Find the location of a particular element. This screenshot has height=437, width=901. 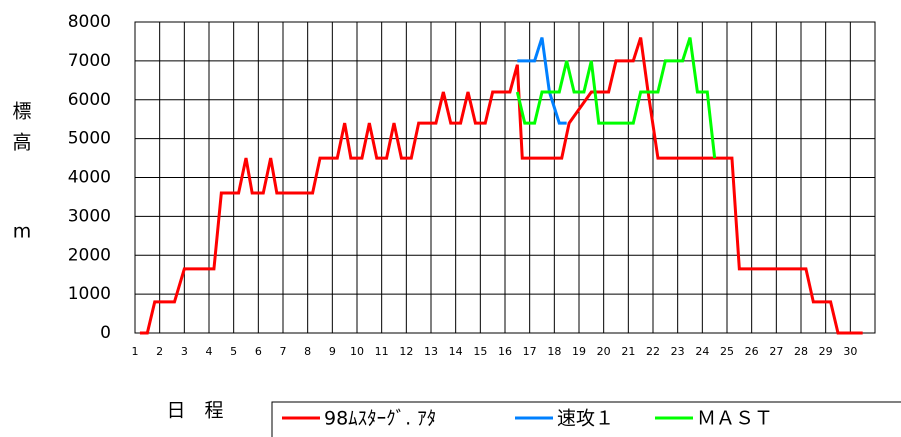

y-tick-label: 8000 is located at coordinates (89, 22).